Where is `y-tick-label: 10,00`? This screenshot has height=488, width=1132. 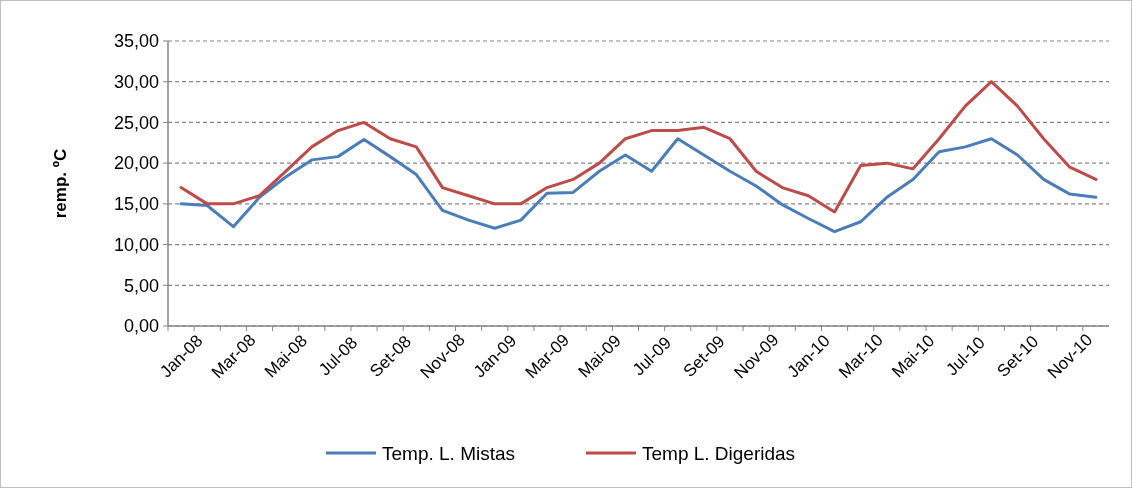
y-tick-label: 10,00 is located at coordinates (136, 244).